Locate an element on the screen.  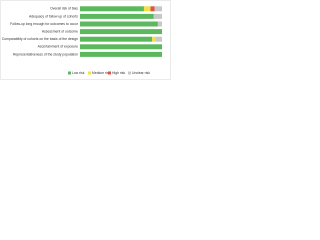
y-tick-label: Ascertainment of exposure is located at coordinates (58, 47).